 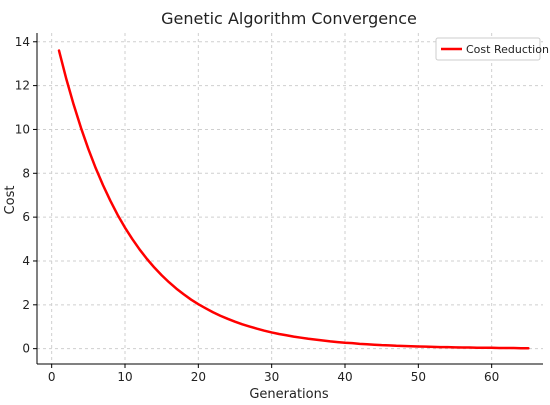 I want to click on y-tick-label: 10, so click(x=22, y=129).